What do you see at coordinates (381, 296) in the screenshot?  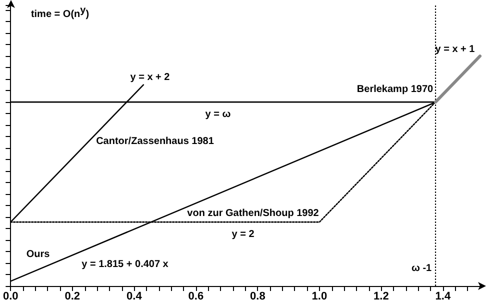 I see `x-tick-label: 1.2` at bounding box center [381, 296].